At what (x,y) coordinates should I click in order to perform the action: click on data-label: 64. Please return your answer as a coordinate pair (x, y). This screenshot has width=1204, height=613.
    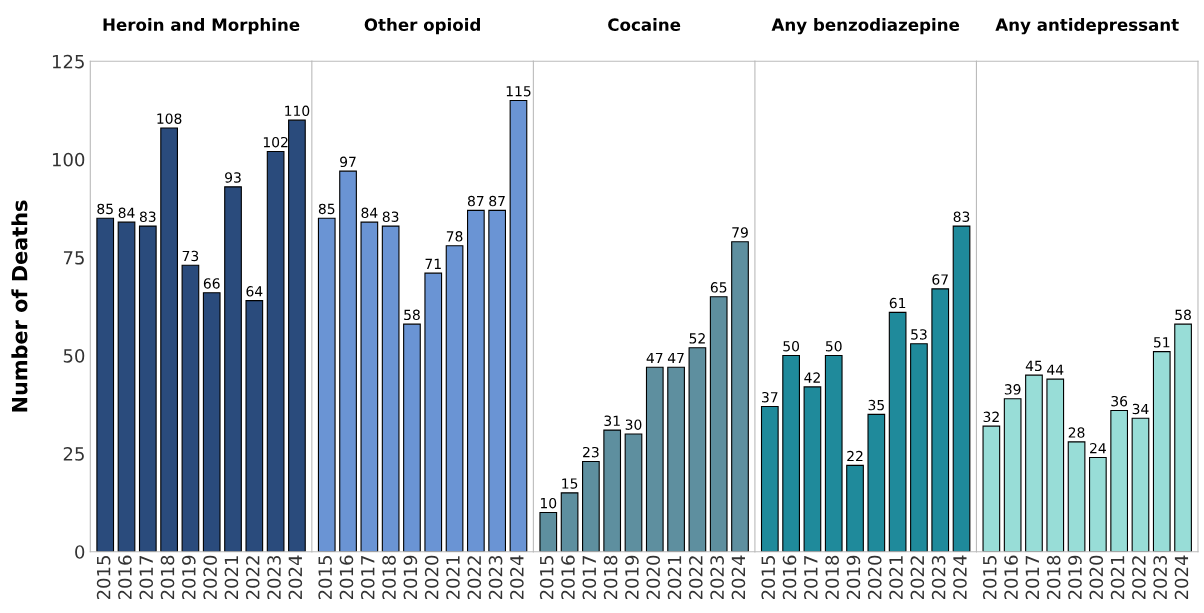
    Looking at the image, I should click on (254, 291).